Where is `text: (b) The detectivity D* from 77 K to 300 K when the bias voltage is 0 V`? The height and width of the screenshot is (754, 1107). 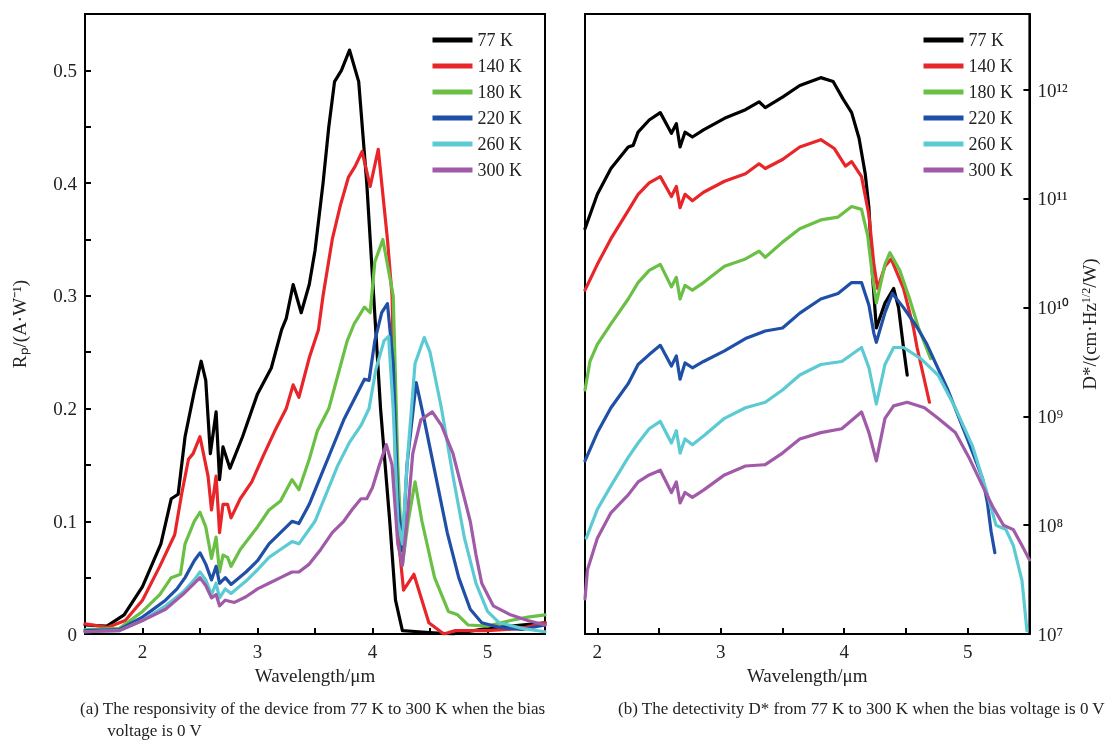
text: (b) The detectivity D* from 77 K to 300 K when the bias voltage is 0 V is located at coordinates (862, 709).